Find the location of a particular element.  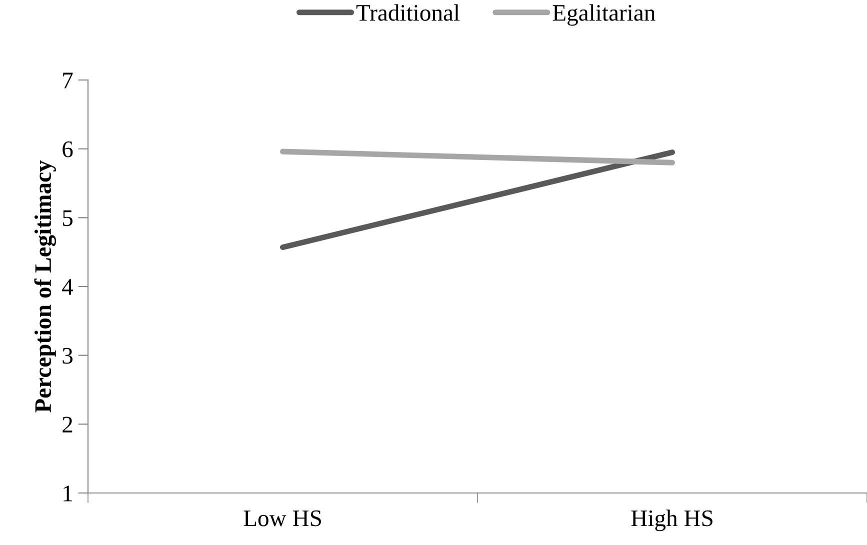

y-tick-label: 2 is located at coordinates (67, 424).